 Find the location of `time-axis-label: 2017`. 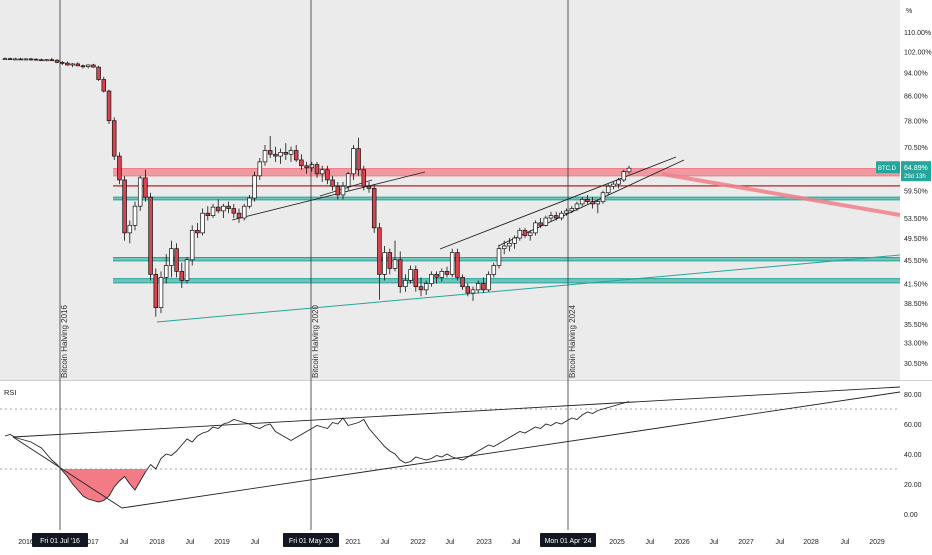

time-axis-label: 2017 is located at coordinates (91, 542).